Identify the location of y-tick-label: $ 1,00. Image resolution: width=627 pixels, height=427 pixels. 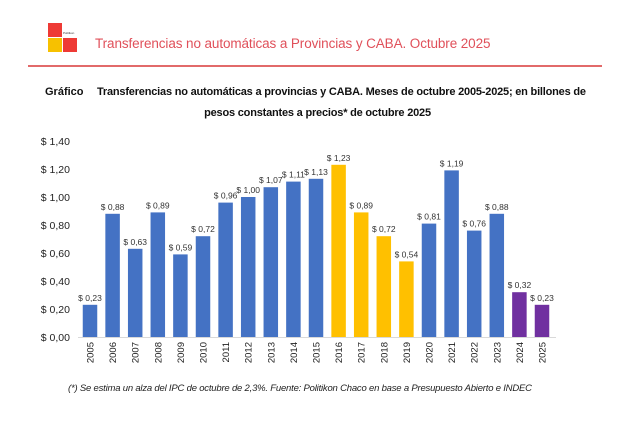
(55, 198).